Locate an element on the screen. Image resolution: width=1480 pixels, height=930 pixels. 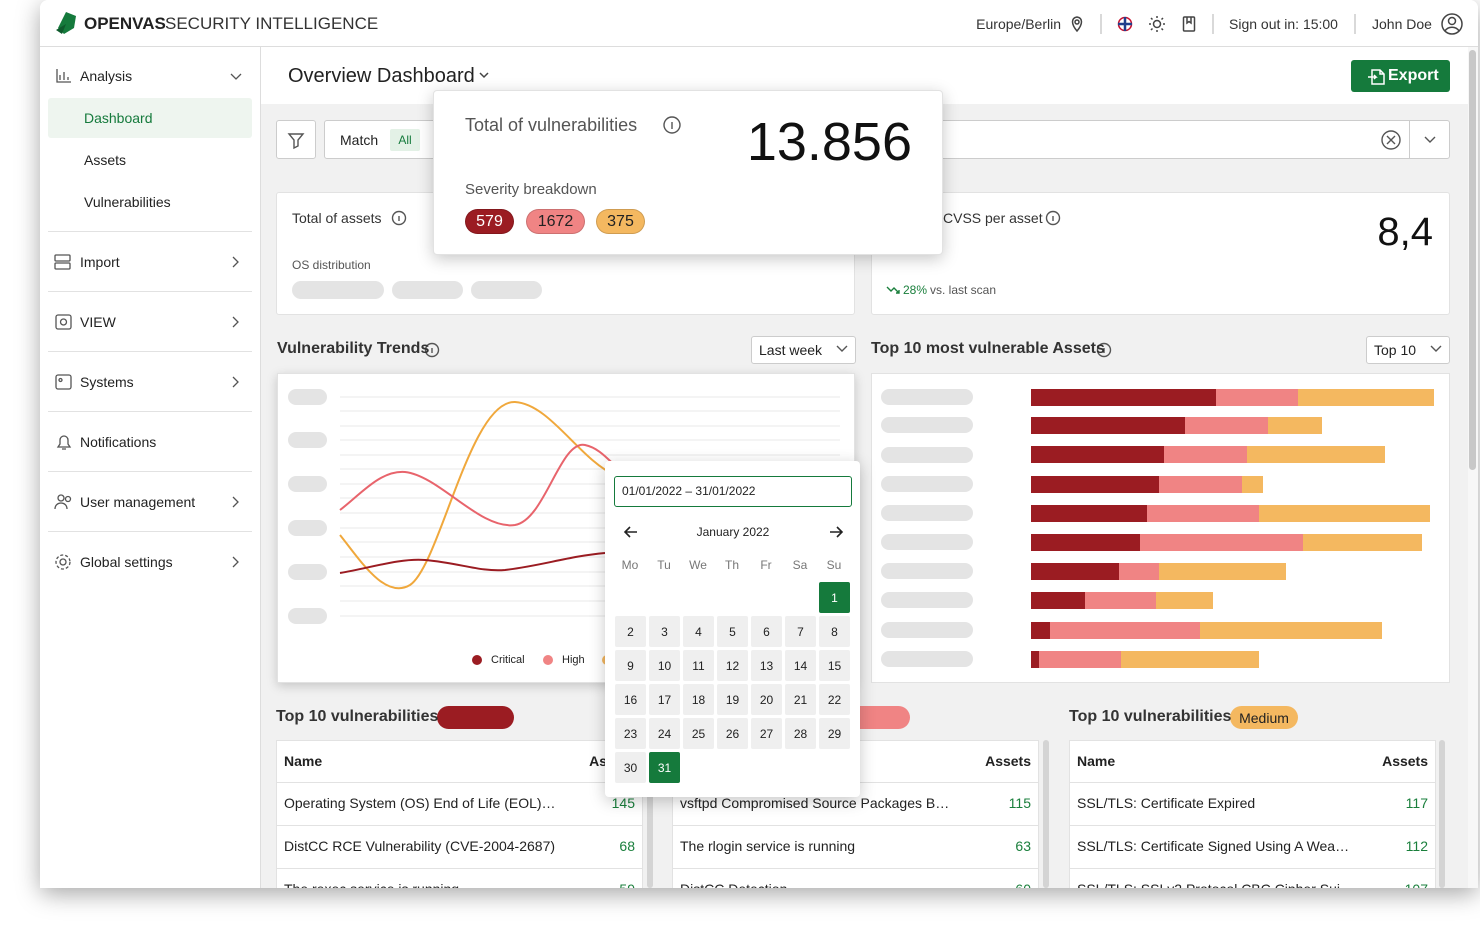
vulnerability-name: The rlogin service is running is located at coordinates (768, 845).